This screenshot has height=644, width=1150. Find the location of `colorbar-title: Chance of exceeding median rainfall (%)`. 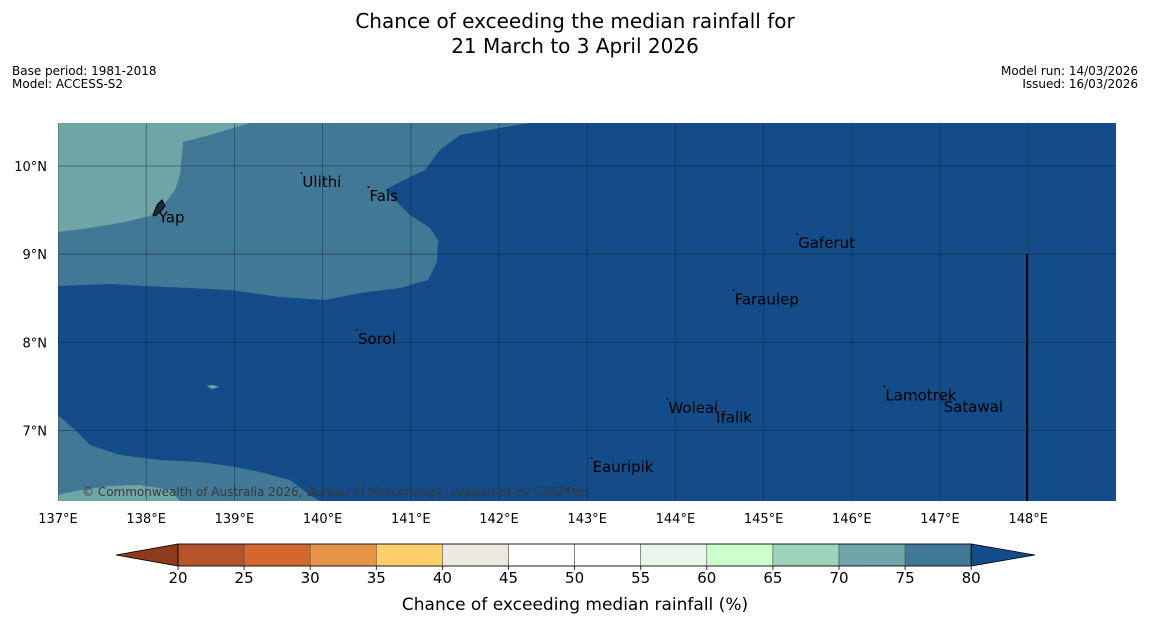

colorbar-title: Chance of exceeding median rainfall (%) is located at coordinates (575, 605).